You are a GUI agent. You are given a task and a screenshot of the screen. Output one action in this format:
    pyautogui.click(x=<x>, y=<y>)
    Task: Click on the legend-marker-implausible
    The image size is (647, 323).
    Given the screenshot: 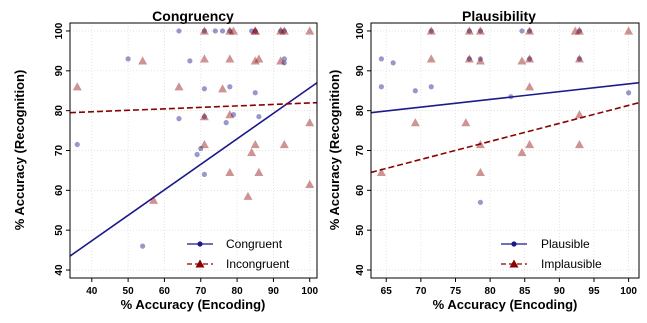 What is the action you would take?
    pyautogui.click(x=514, y=263)
    